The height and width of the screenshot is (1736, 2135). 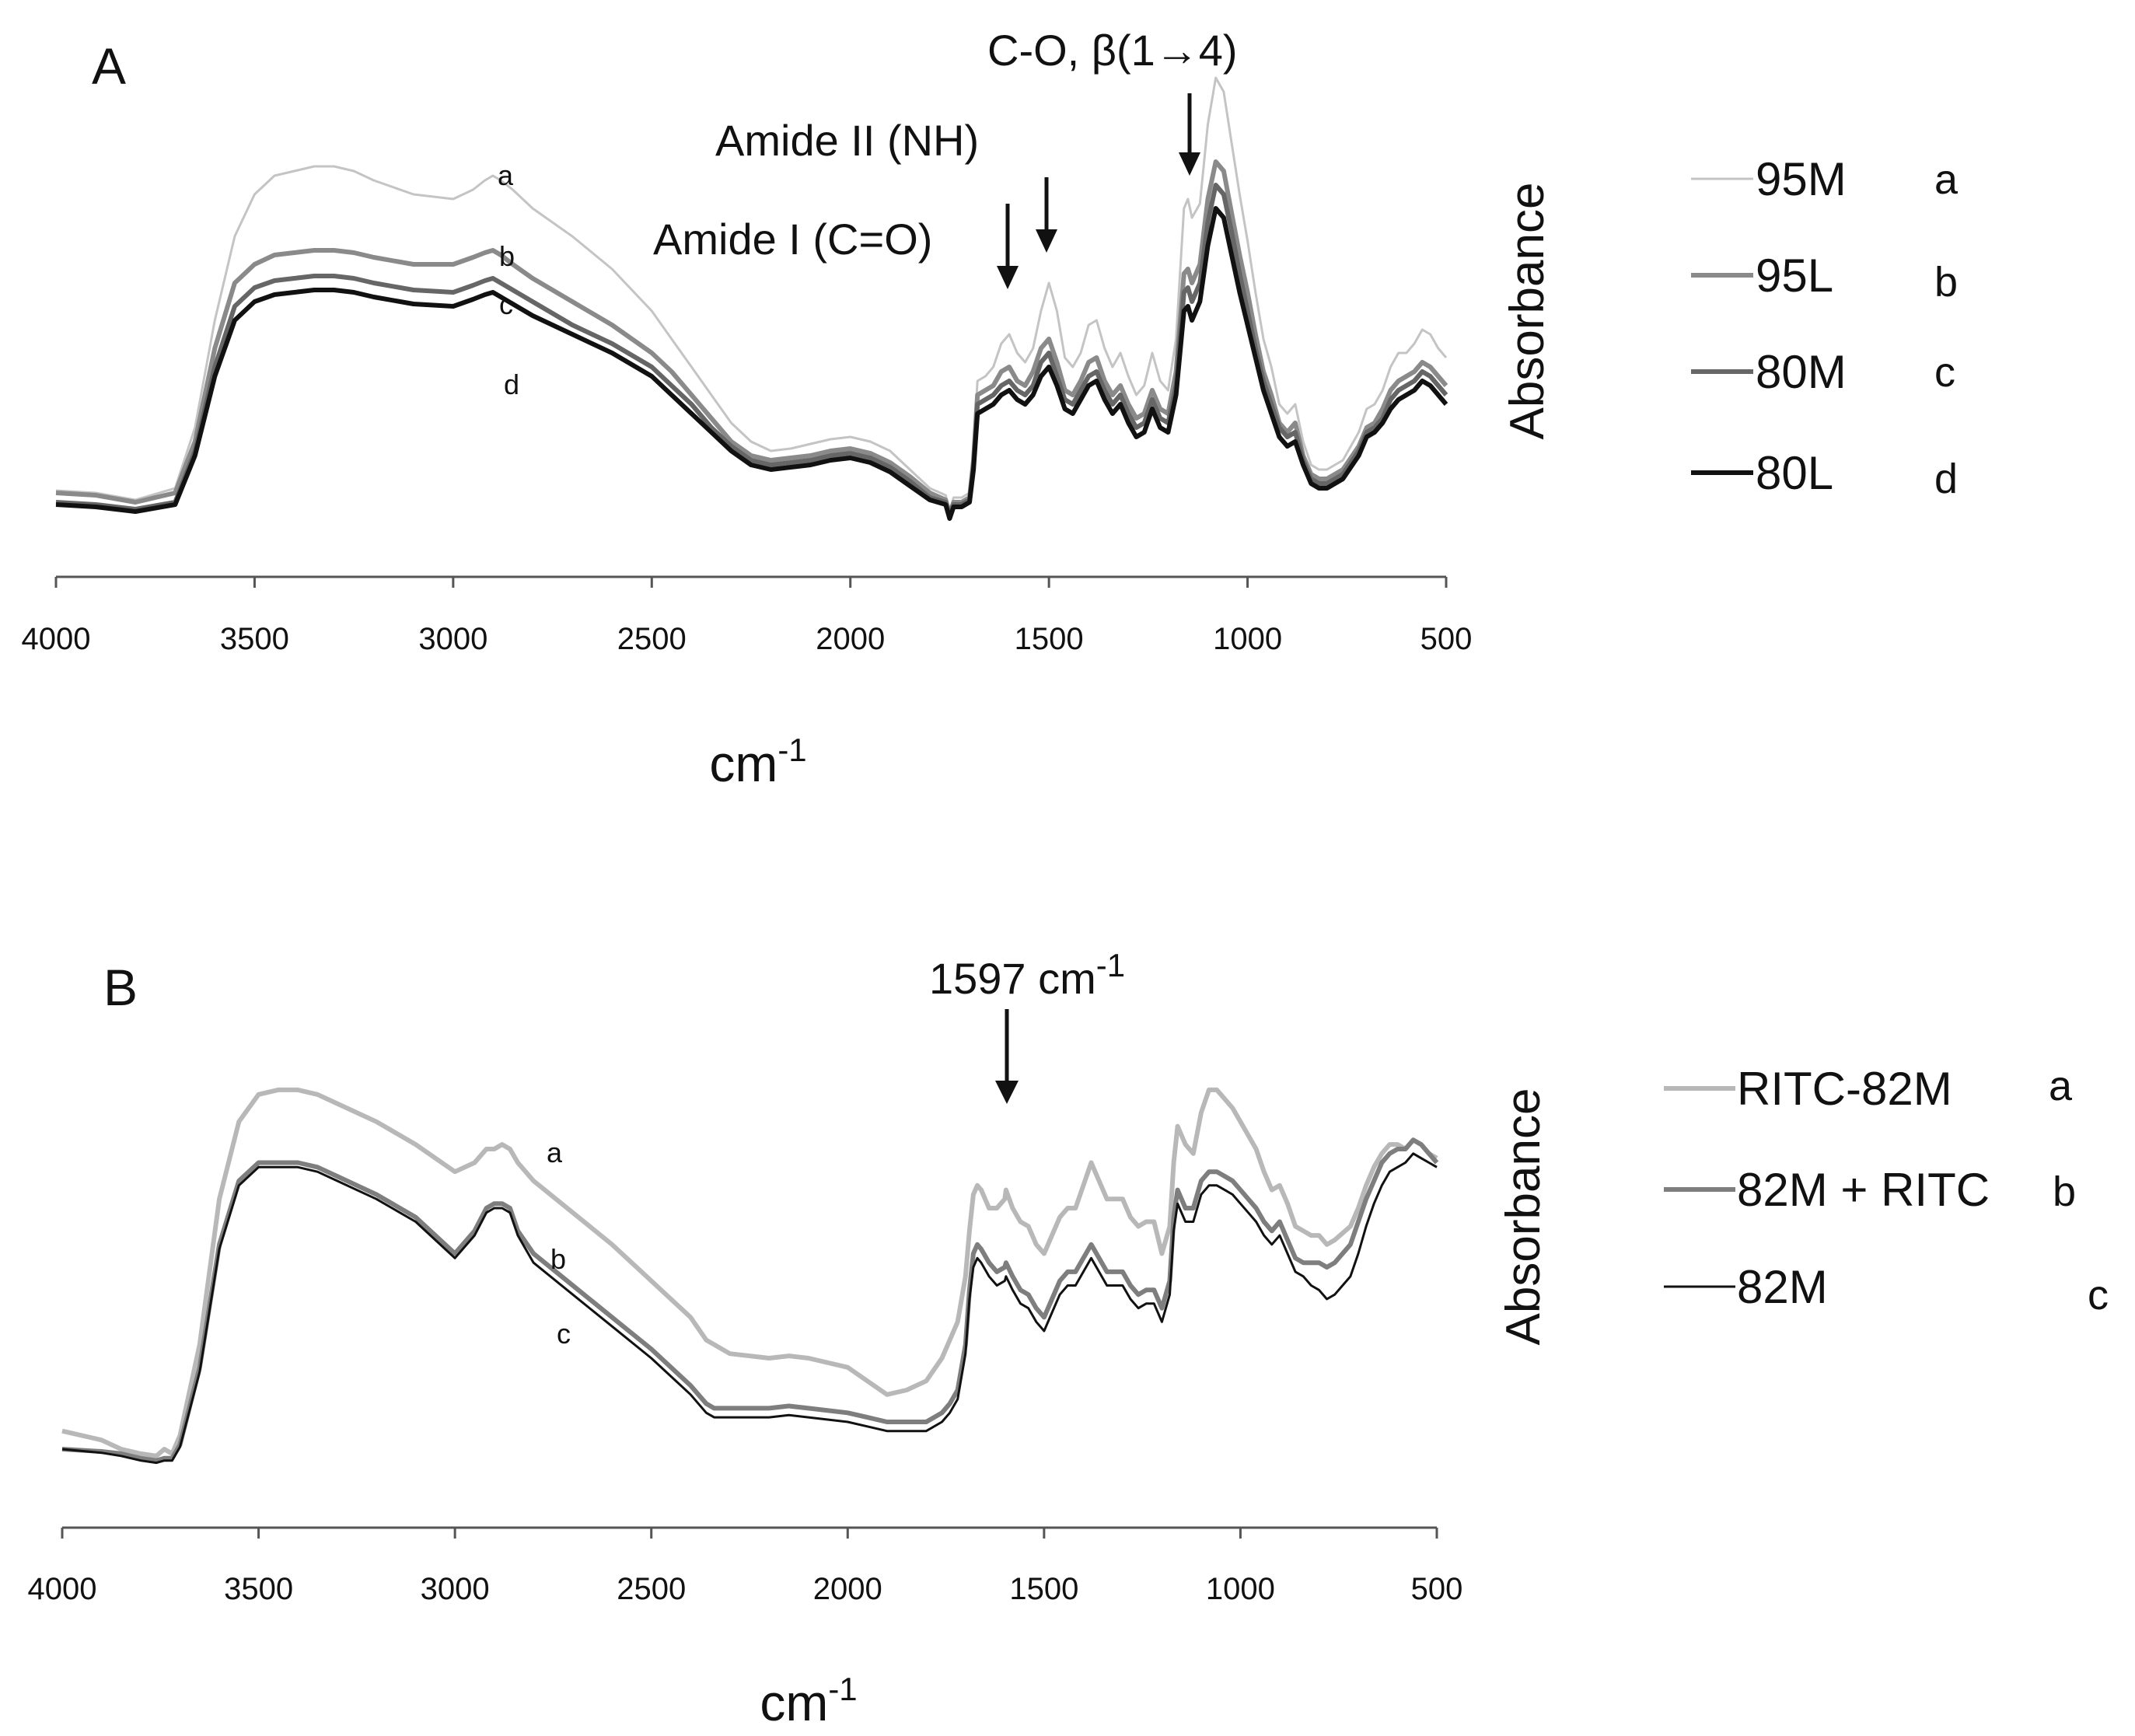 I want to click on legend-item-95l: 95L b, so click(x=1824, y=278).